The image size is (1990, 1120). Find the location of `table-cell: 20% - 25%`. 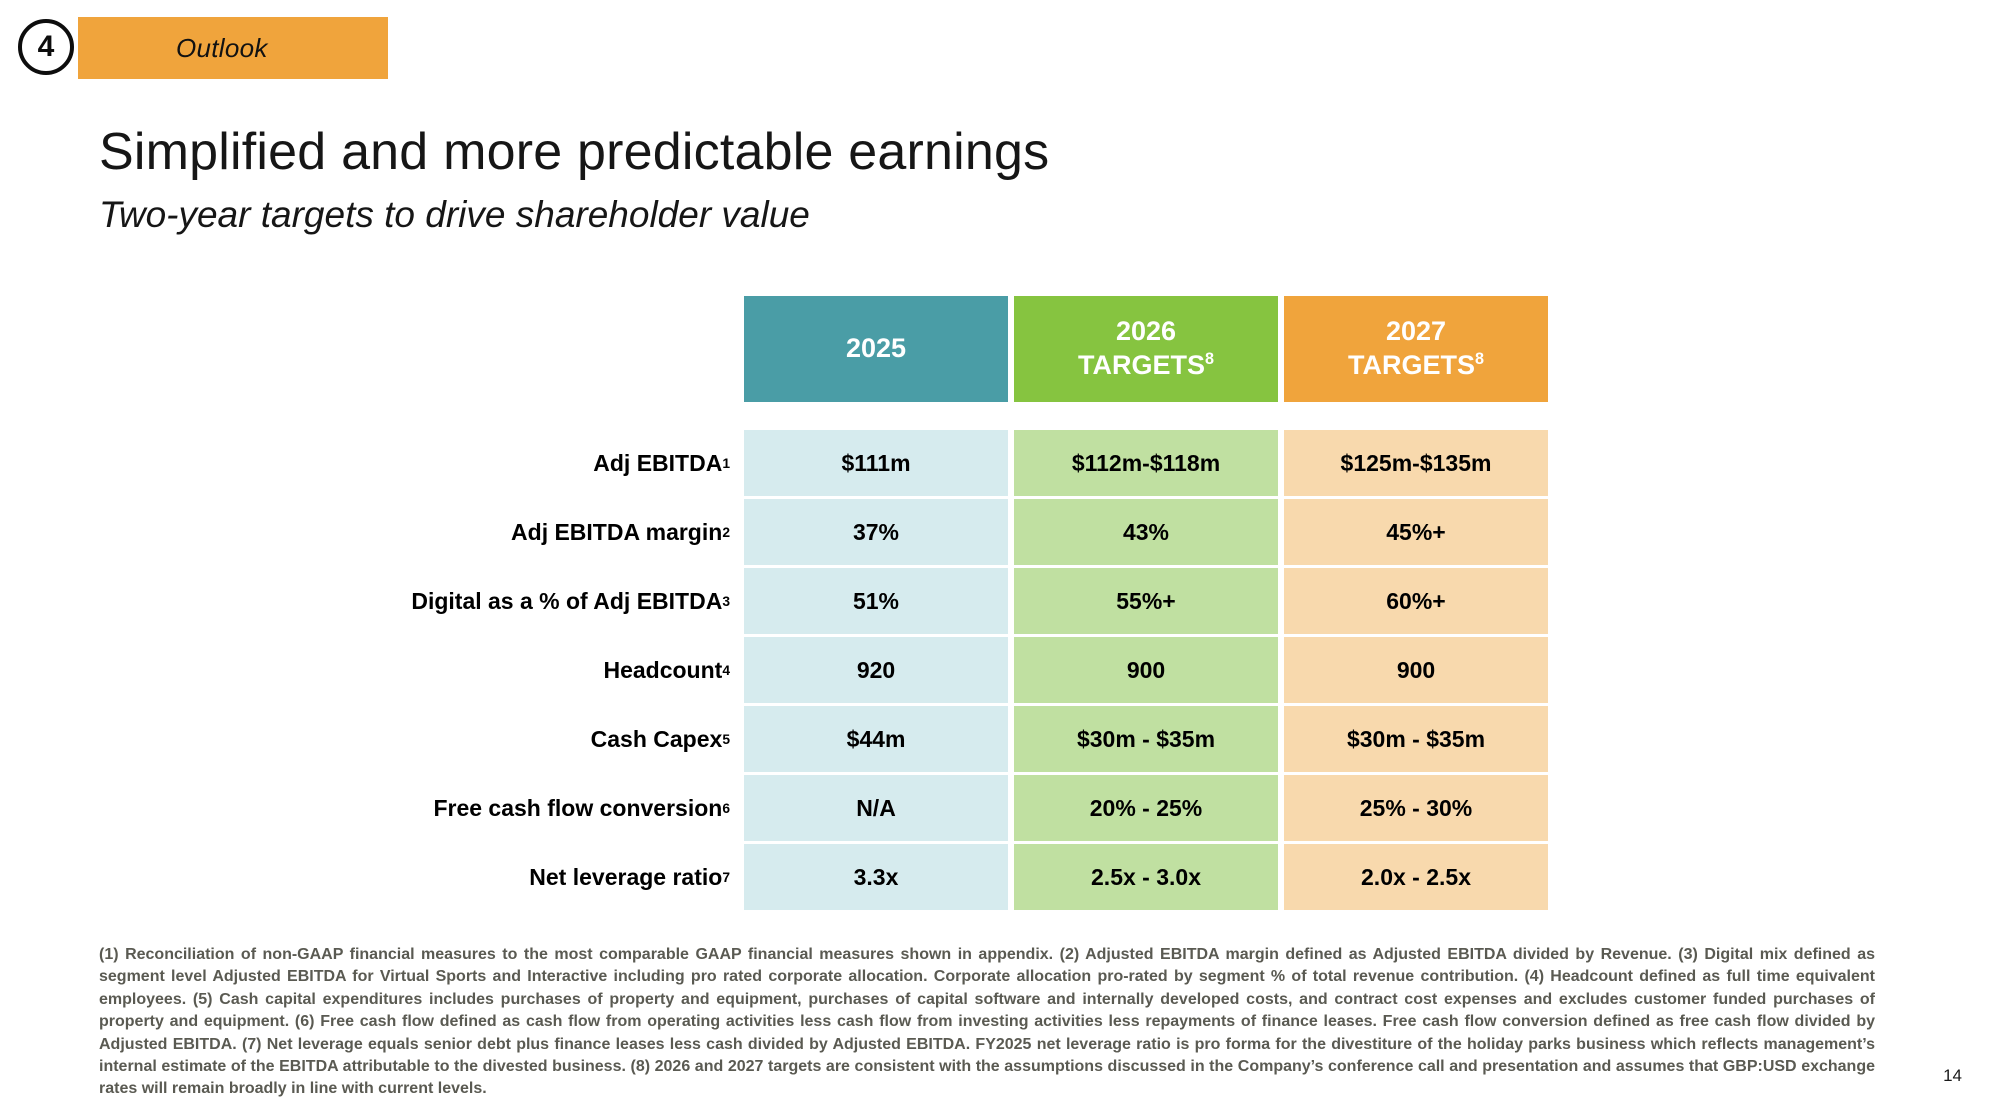

table-cell: 20% - 25% is located at coordinates (1146, 808).